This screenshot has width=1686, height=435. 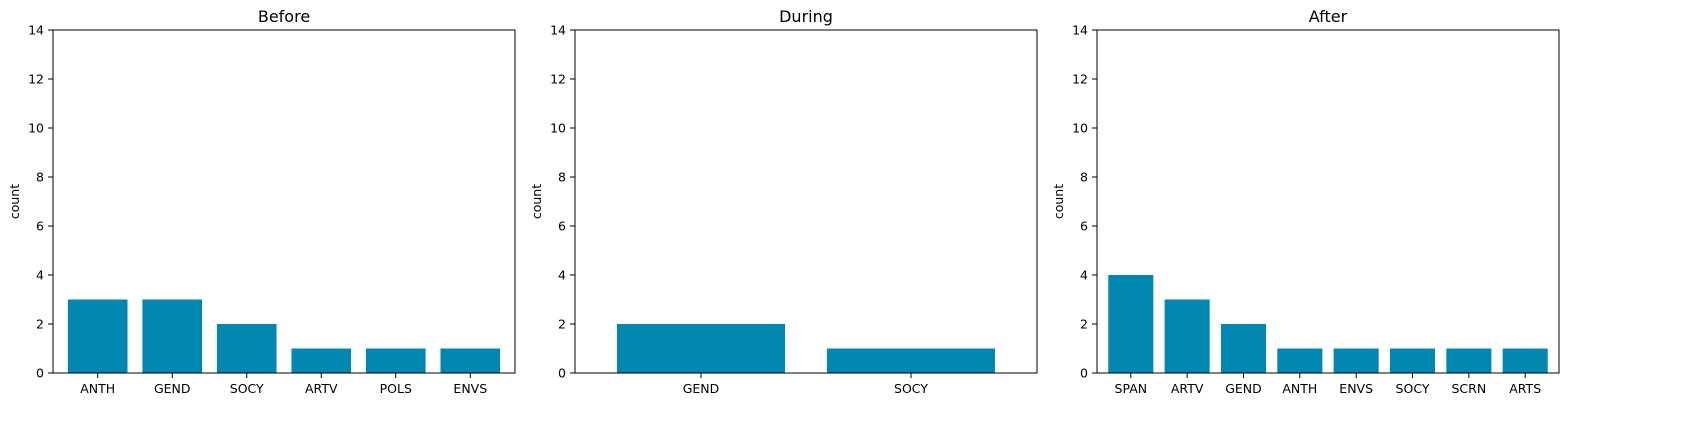 I want to click on x-tick-label: SPAN, so click(x=1131, y=388).